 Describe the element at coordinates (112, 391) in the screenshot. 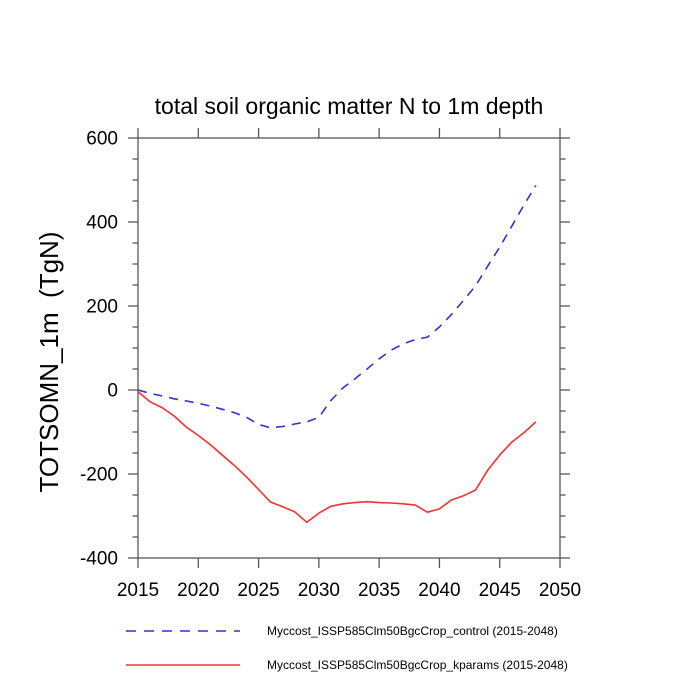

I see `y-tick-label: 0` at that location.